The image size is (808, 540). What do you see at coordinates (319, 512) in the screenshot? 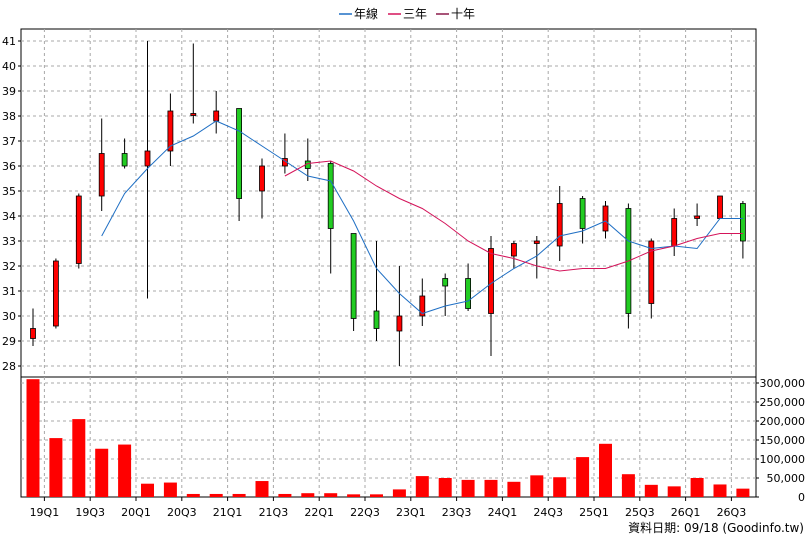
I see `x-tick-label: 22Q1` at bounding box center [319, 512].